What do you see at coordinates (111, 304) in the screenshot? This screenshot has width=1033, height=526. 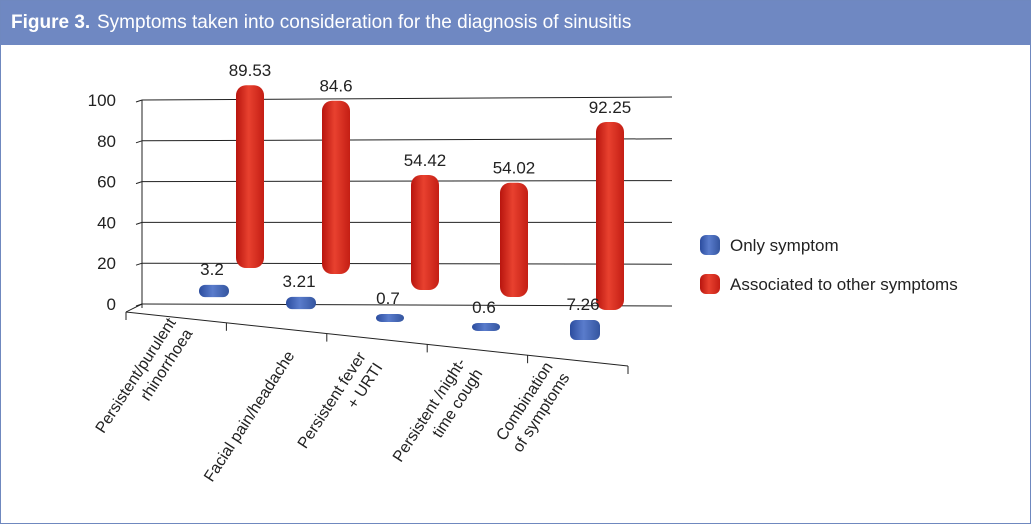 I see `y-tick-label: 0` at bounding box center [111, 304].